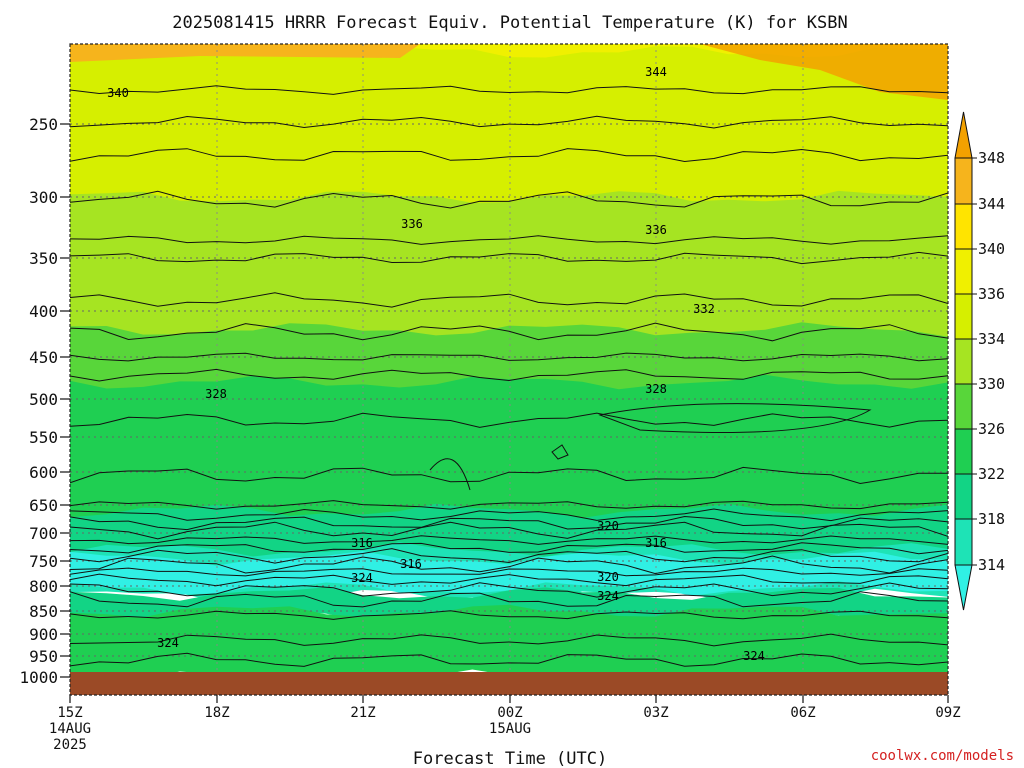 This screenshot has width=1024, height=768. Describe the element at coordinates (510, 758) in the screenshot. I see `x-axis-label: Forecast Time (UTC)` at that location.